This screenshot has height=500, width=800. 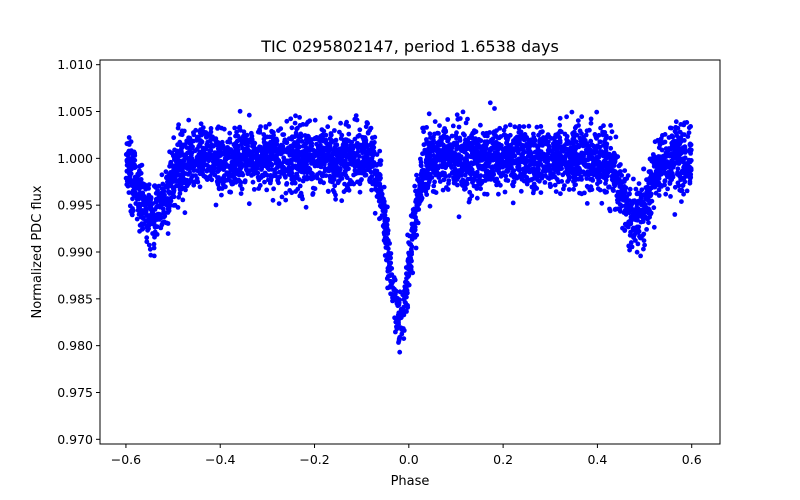 What do you see at coordinates (126, 459) in the screenshot?
I see `x-tick-label: −0.6` at bounding box center [126, 459].